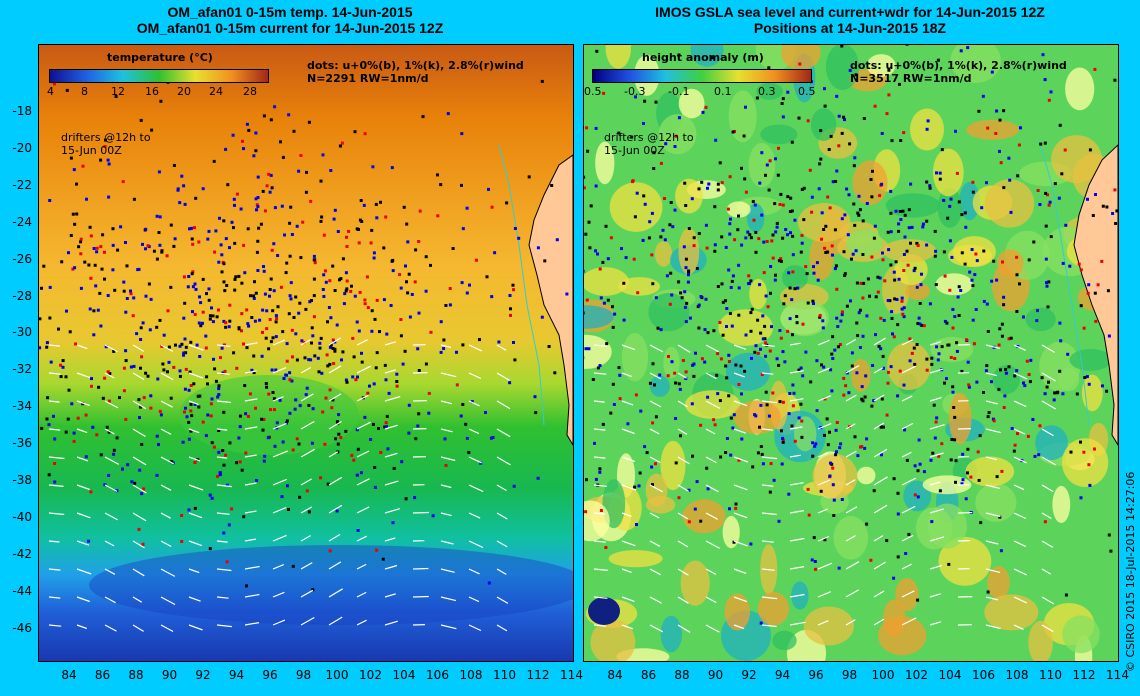 This screenshot has height=696, width=1140. I want to click on cold-band, so click(331, 585).